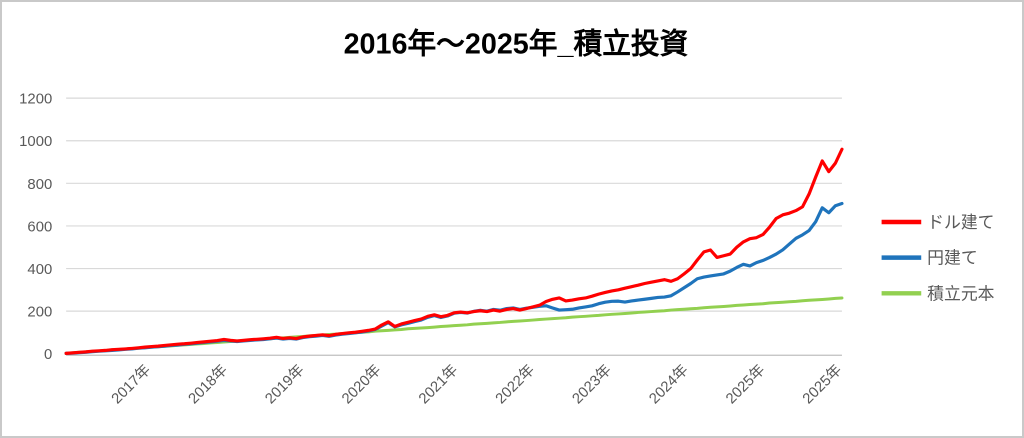 This screenshot has height=438, width=1024. What do you see at coordinates (39, 185) in the screenshot?
I see `y-axis-tick-label: 800` at bounding box center [39, 185].